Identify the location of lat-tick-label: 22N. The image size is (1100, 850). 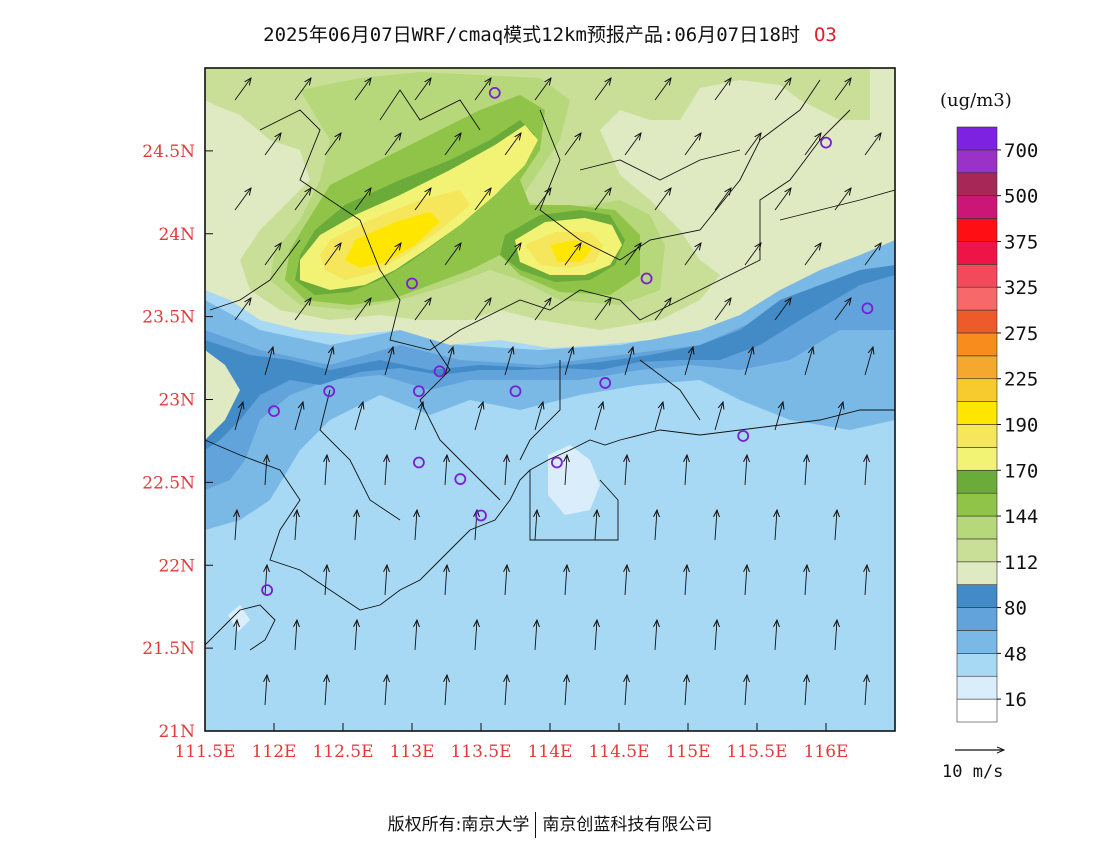
(176, 566).